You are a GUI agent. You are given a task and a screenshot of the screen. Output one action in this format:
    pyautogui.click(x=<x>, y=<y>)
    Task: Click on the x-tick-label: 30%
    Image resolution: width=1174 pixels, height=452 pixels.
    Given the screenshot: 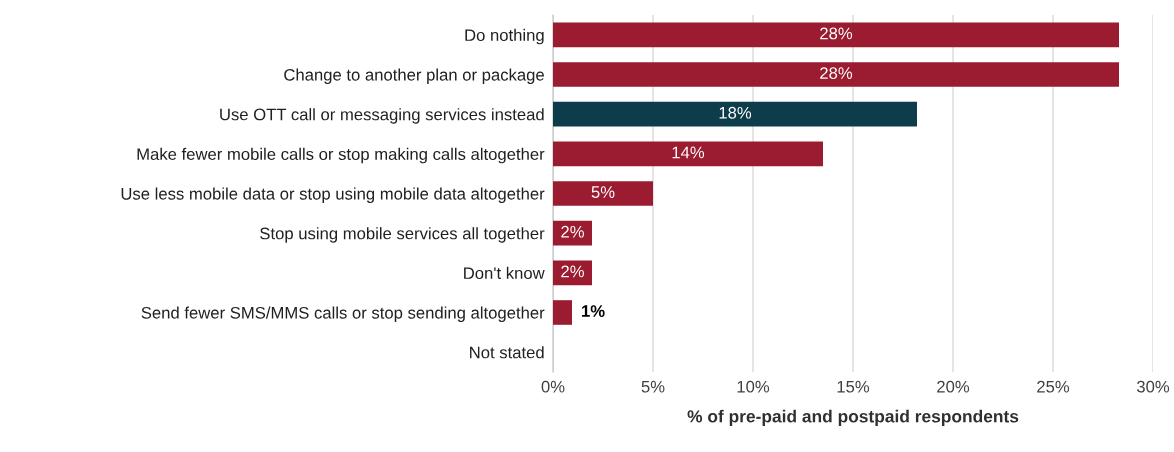 What is the action you would take?
    pyautogui.click(x=1153, y=386)
    